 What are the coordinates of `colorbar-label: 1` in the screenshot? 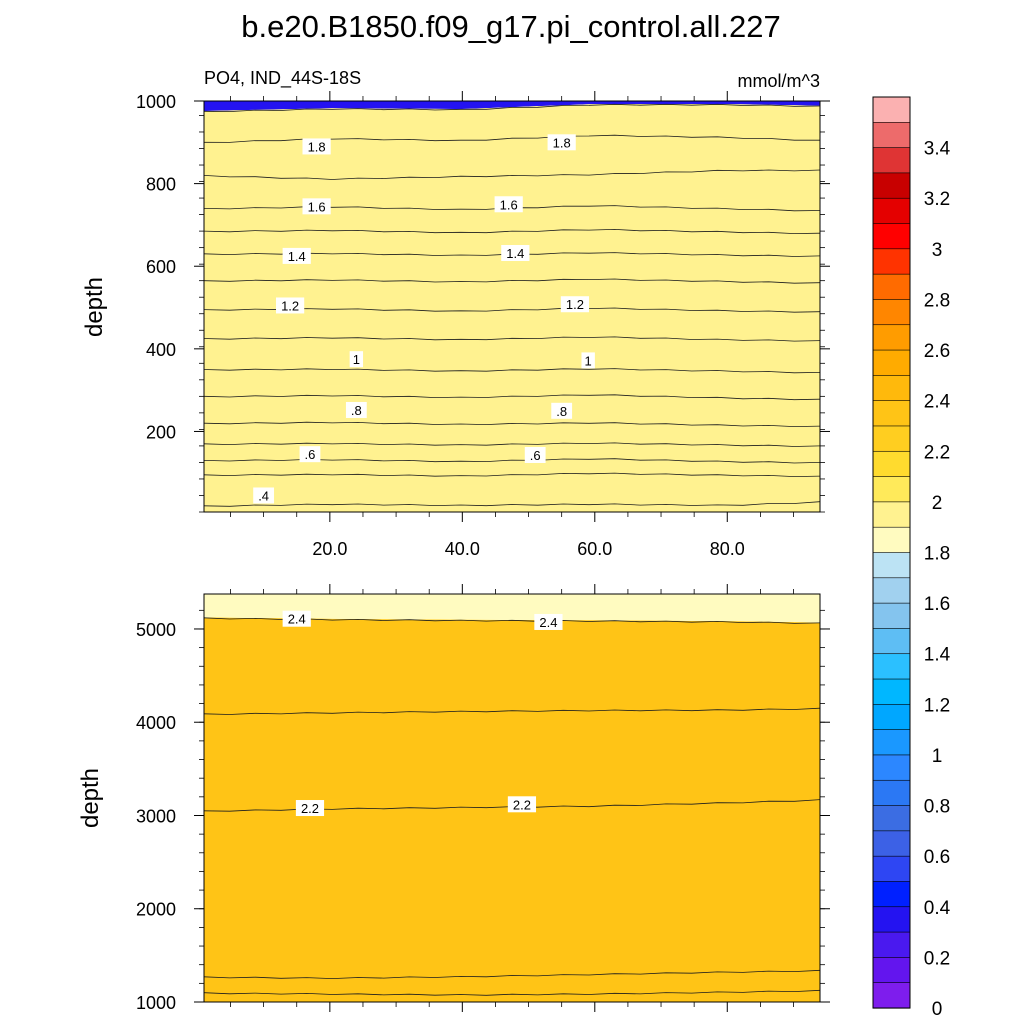 It's located at (937, 756).